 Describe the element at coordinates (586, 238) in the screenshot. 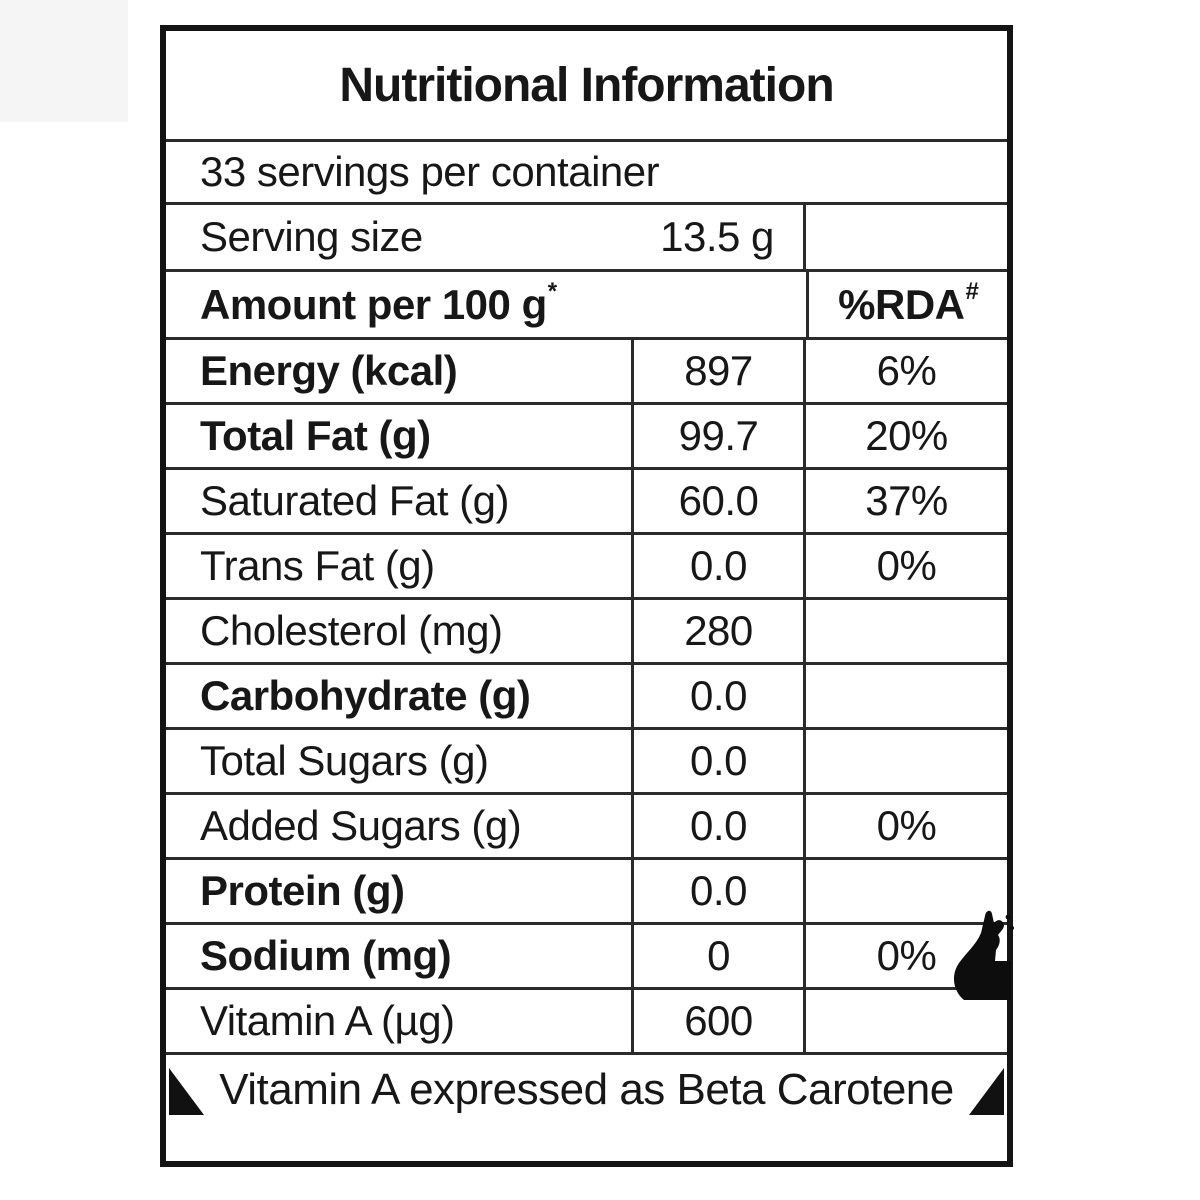

I see `serving-size-row: Serving size 13.5 g` at that location.